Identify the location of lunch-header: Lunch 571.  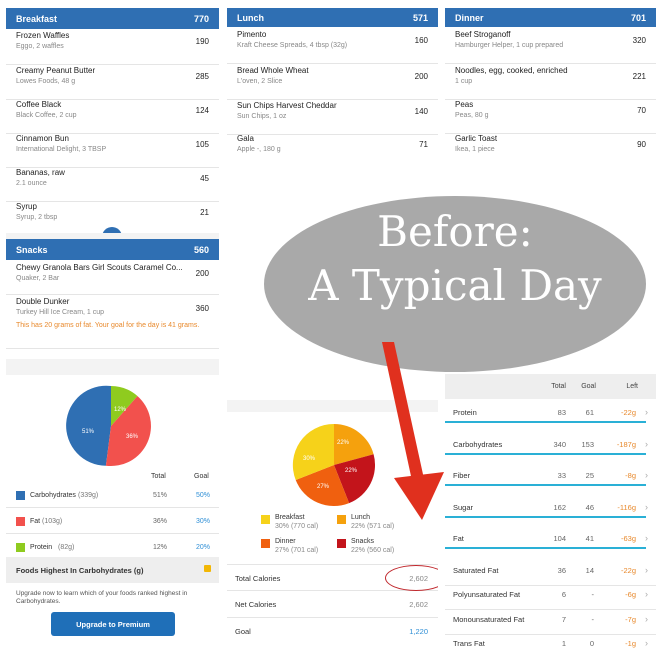
(332, 17).